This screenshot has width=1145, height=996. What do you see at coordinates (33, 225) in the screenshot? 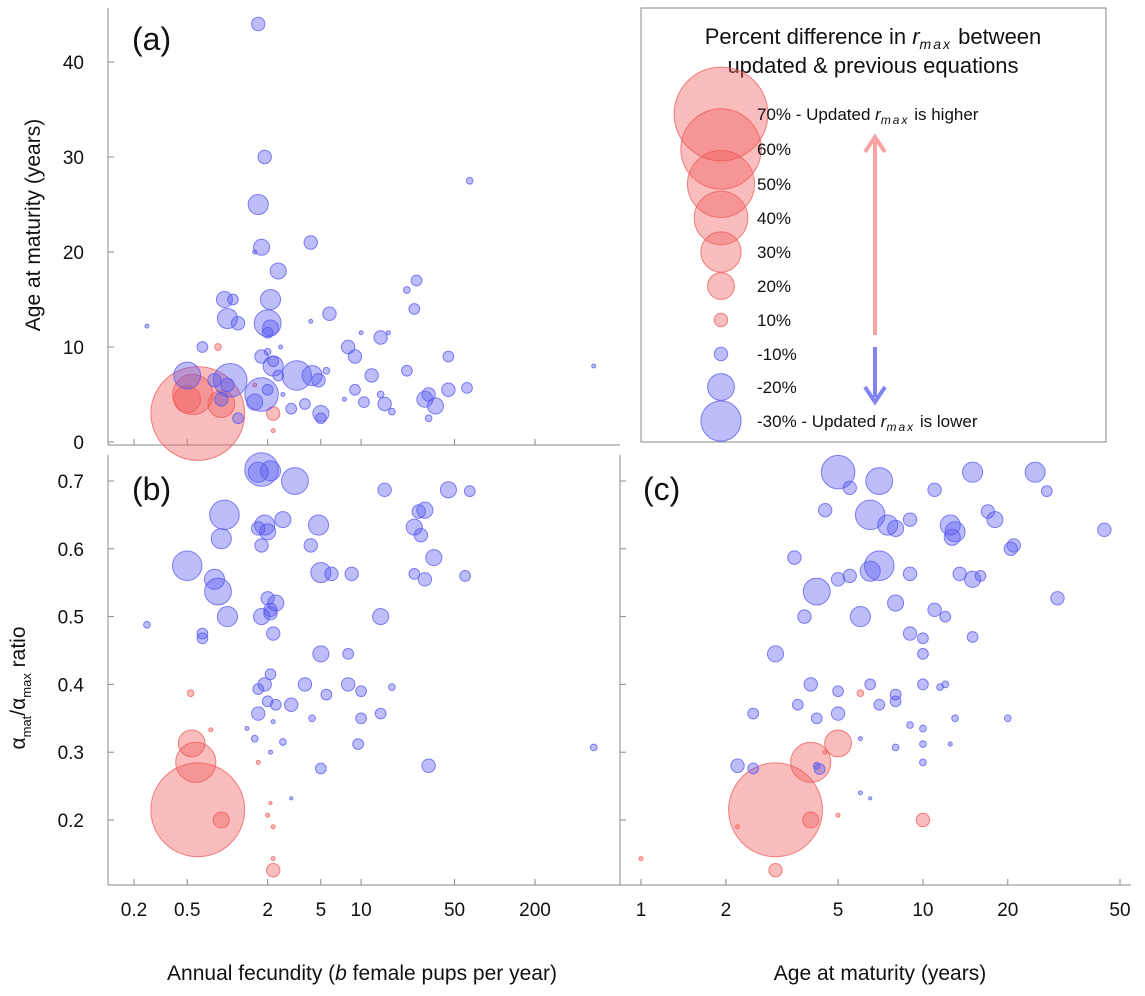
I see `ylabel-a: Age at maturity (years)` at bounding box center [33, 225].